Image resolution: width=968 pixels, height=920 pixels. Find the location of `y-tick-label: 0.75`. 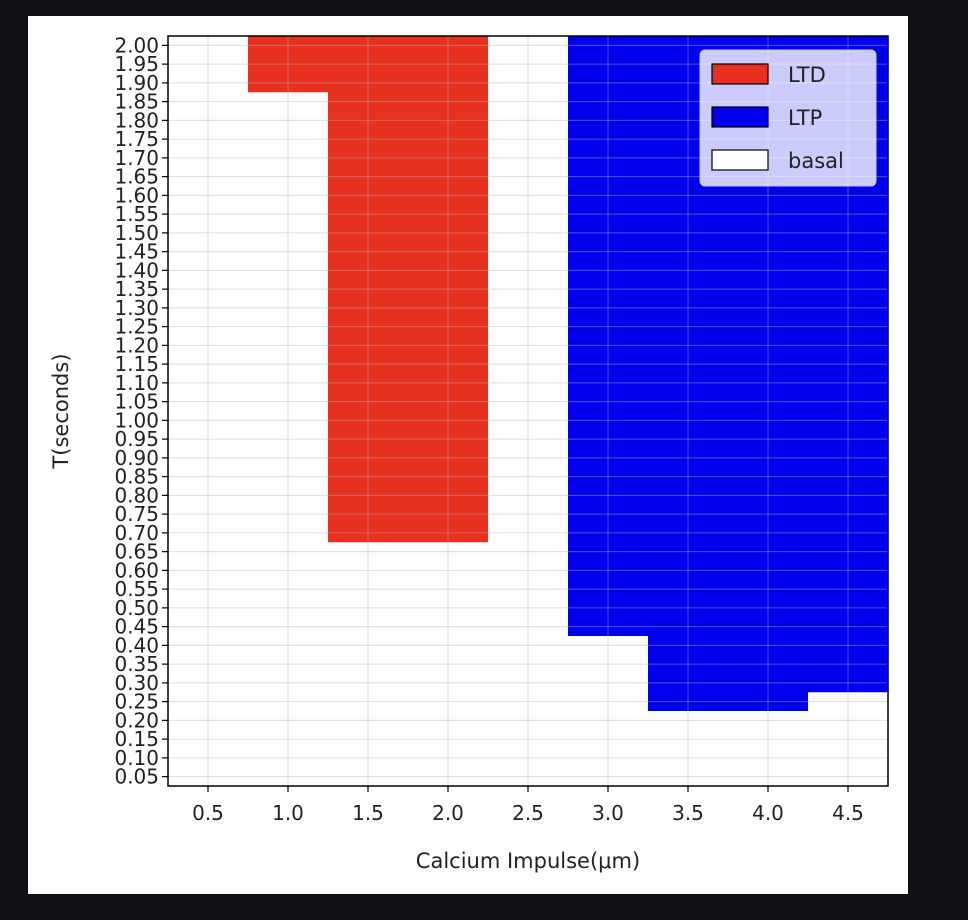

y-tick-label: 0.75 is located at coordinates (136, 514).